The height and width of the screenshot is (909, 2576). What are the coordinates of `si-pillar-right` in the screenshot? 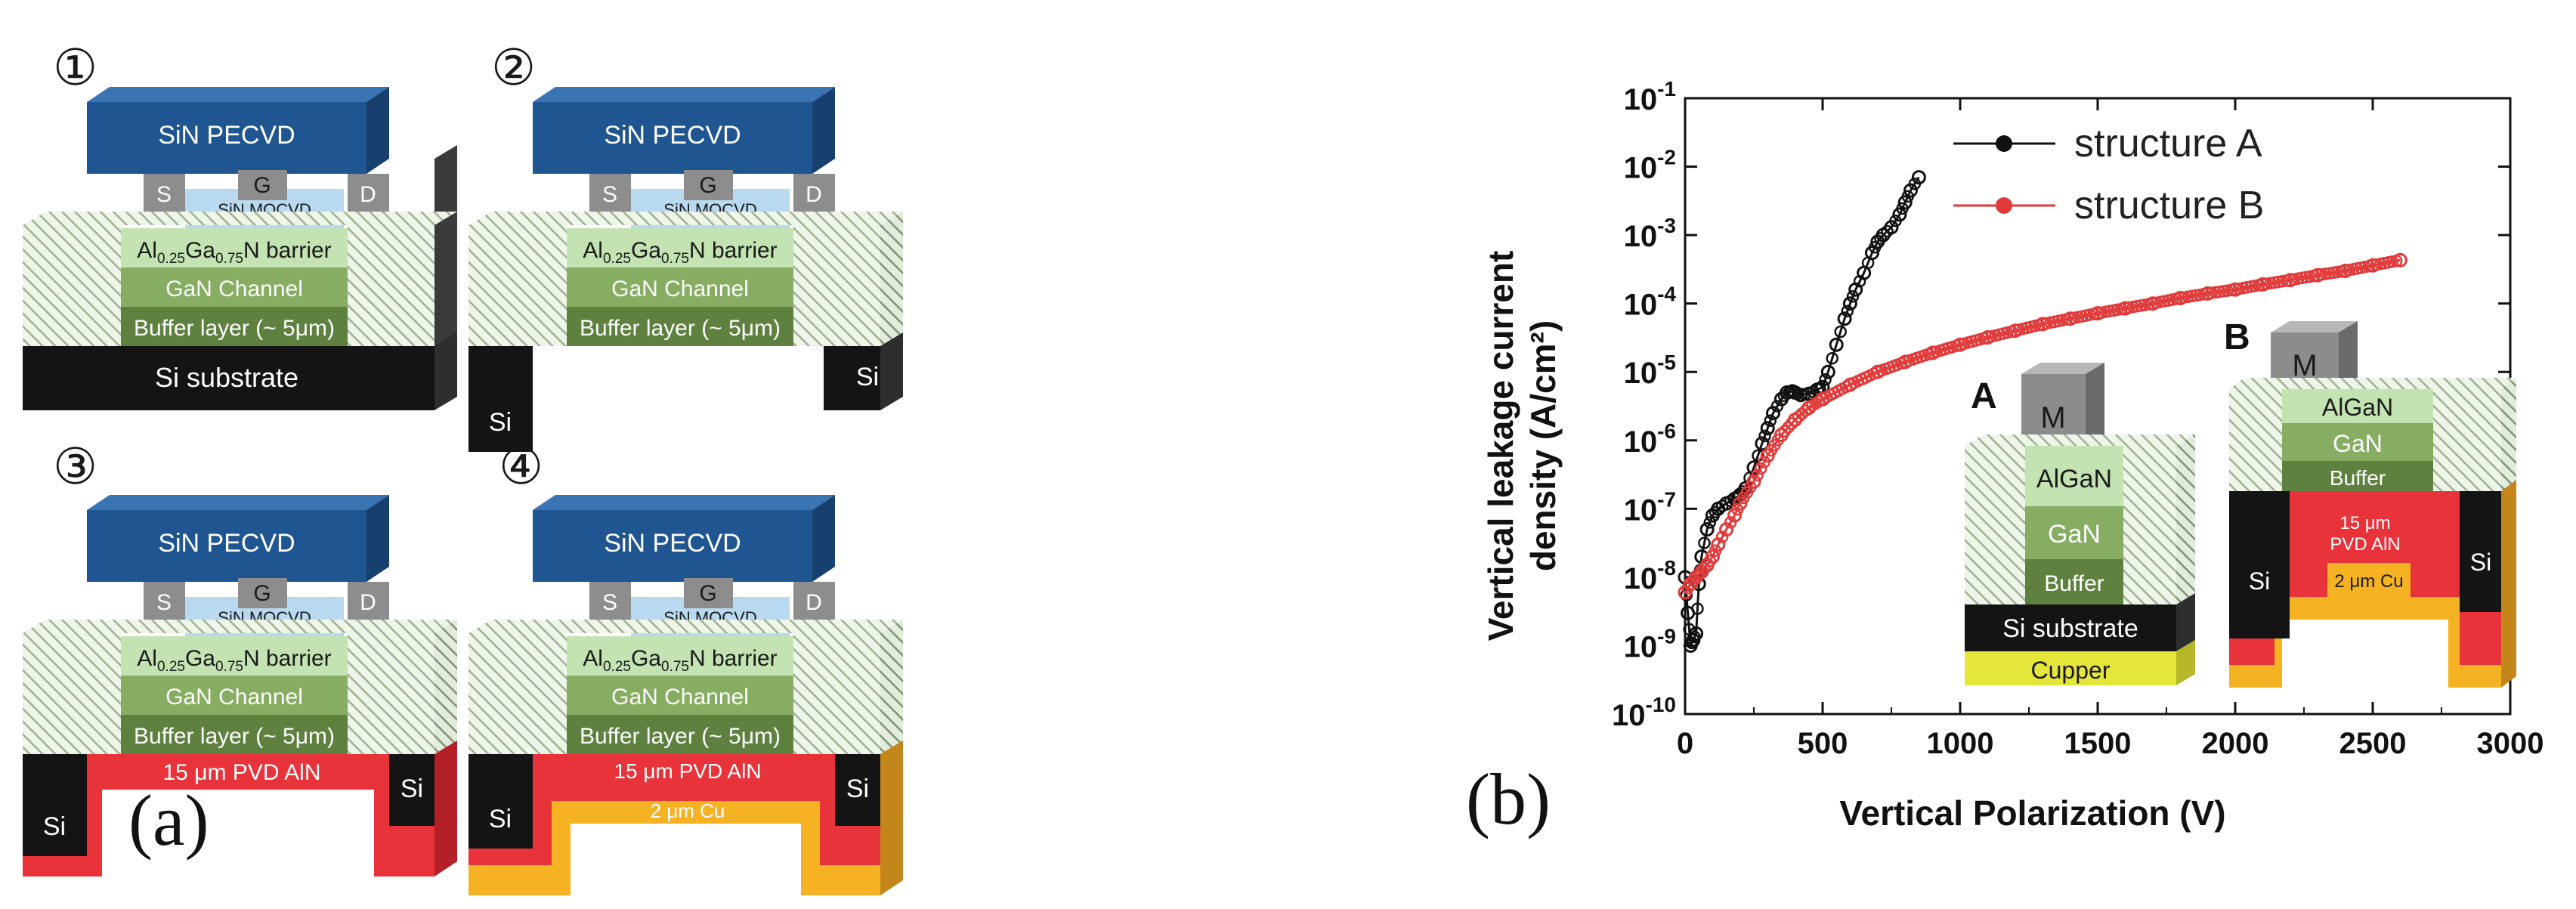 It's located at (857, 790).